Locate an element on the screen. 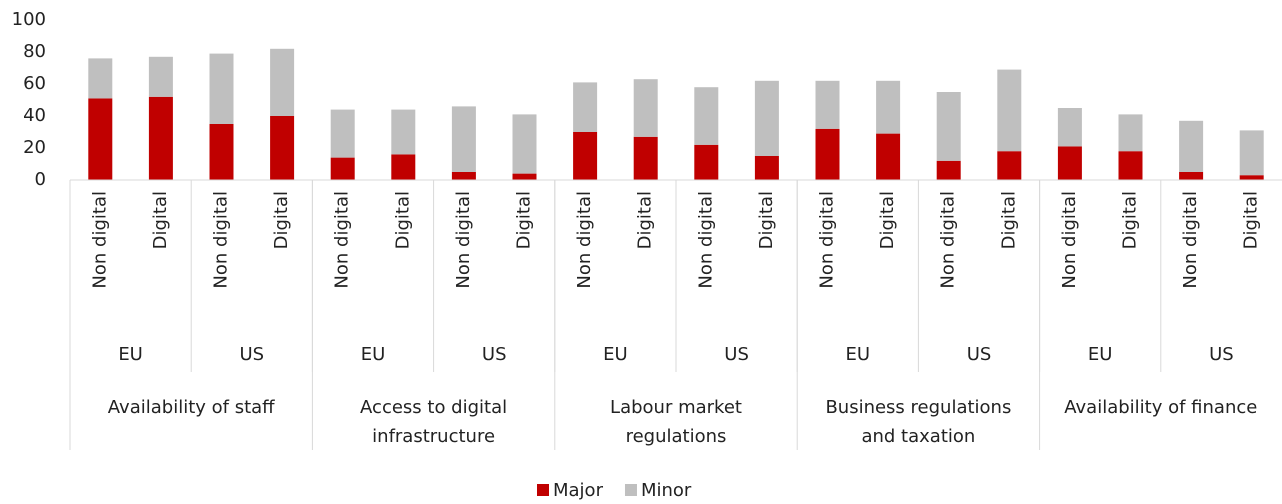  legend-label: Major is located at coordinates (578, 490).